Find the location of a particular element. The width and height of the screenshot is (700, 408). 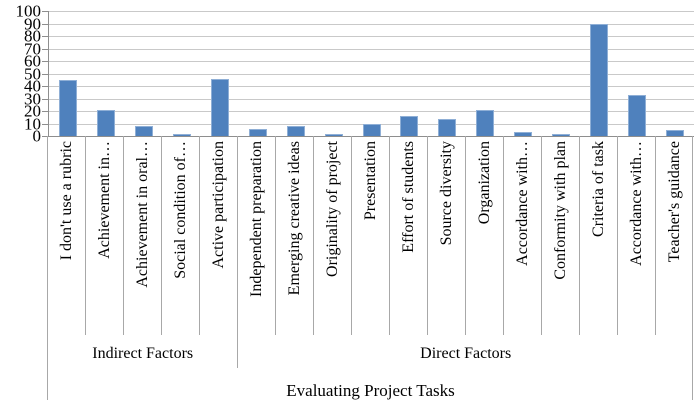

bar-achievement-in is located at coordinates (105, 122).